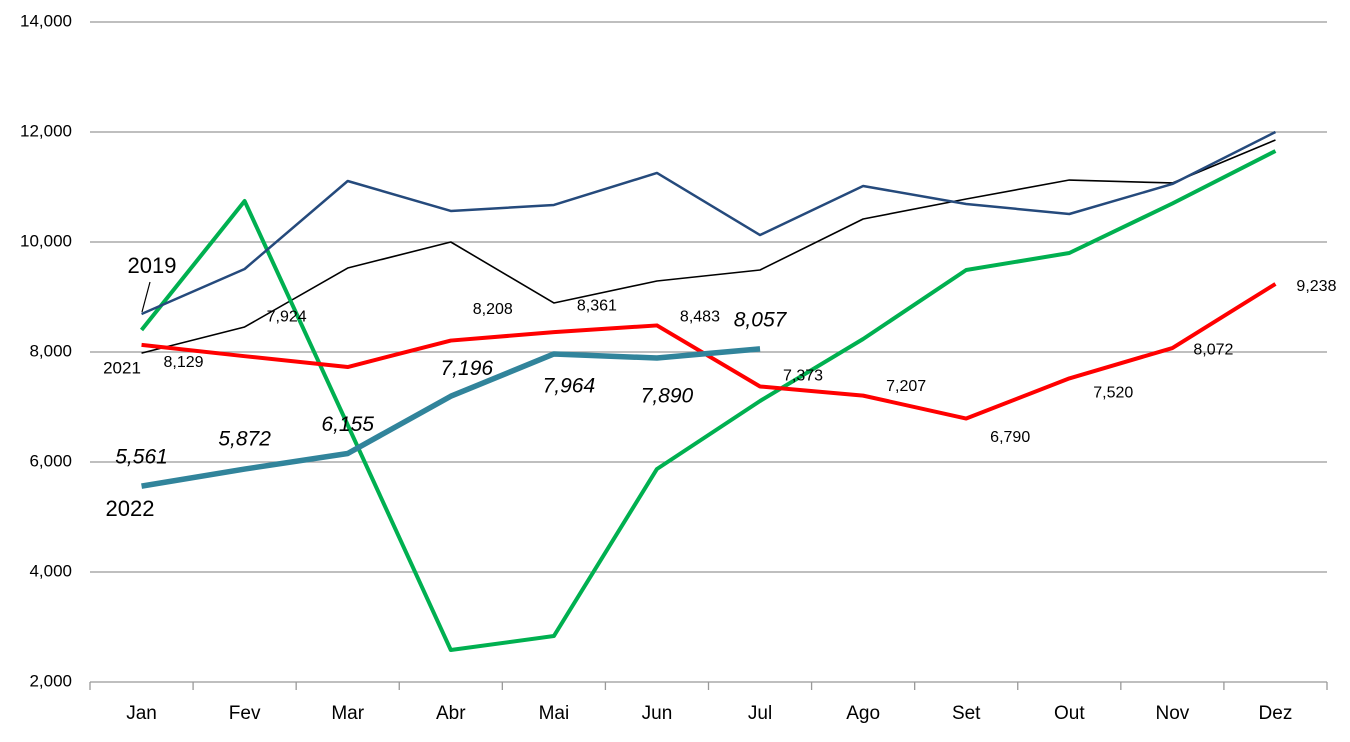 The width and height of the screenshot is (1350, 742). Describe the element at coordinates (347, 424) in the screenshot. I see `value-label: 6,155` at that location.